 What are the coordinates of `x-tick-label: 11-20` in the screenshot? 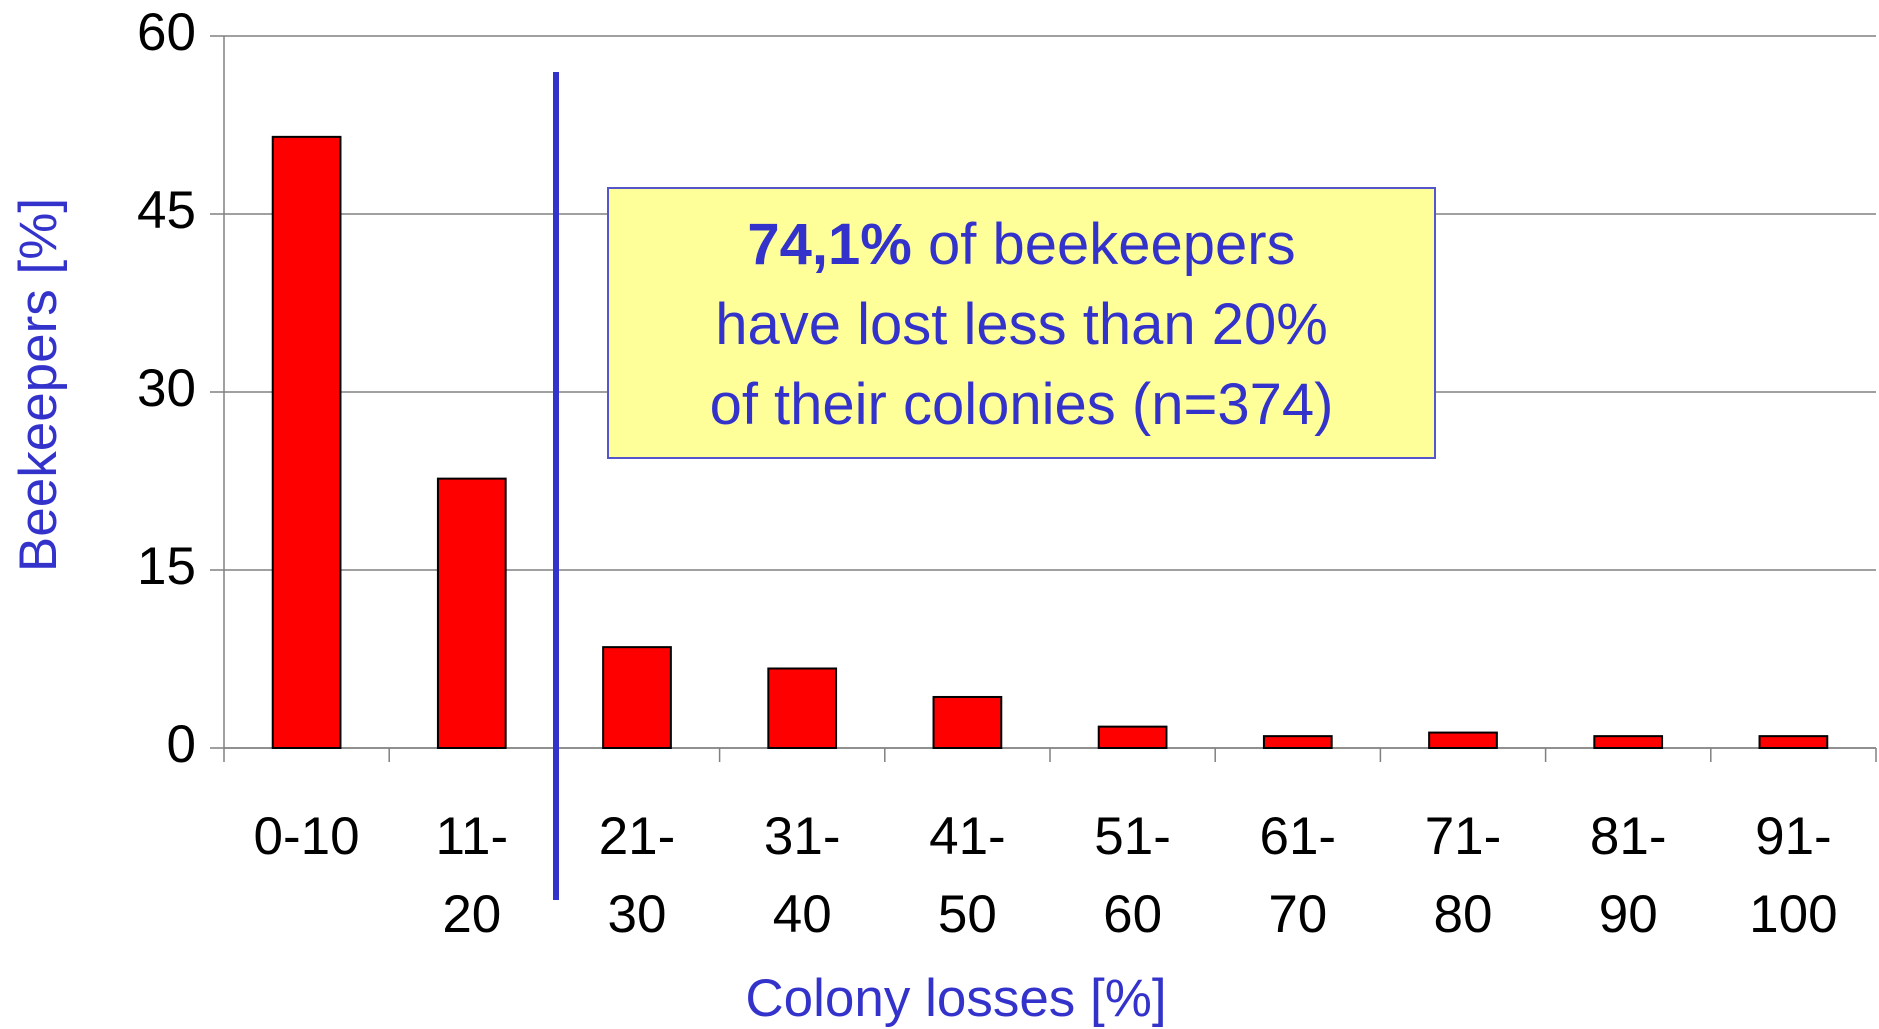 It's located at (471, 875).